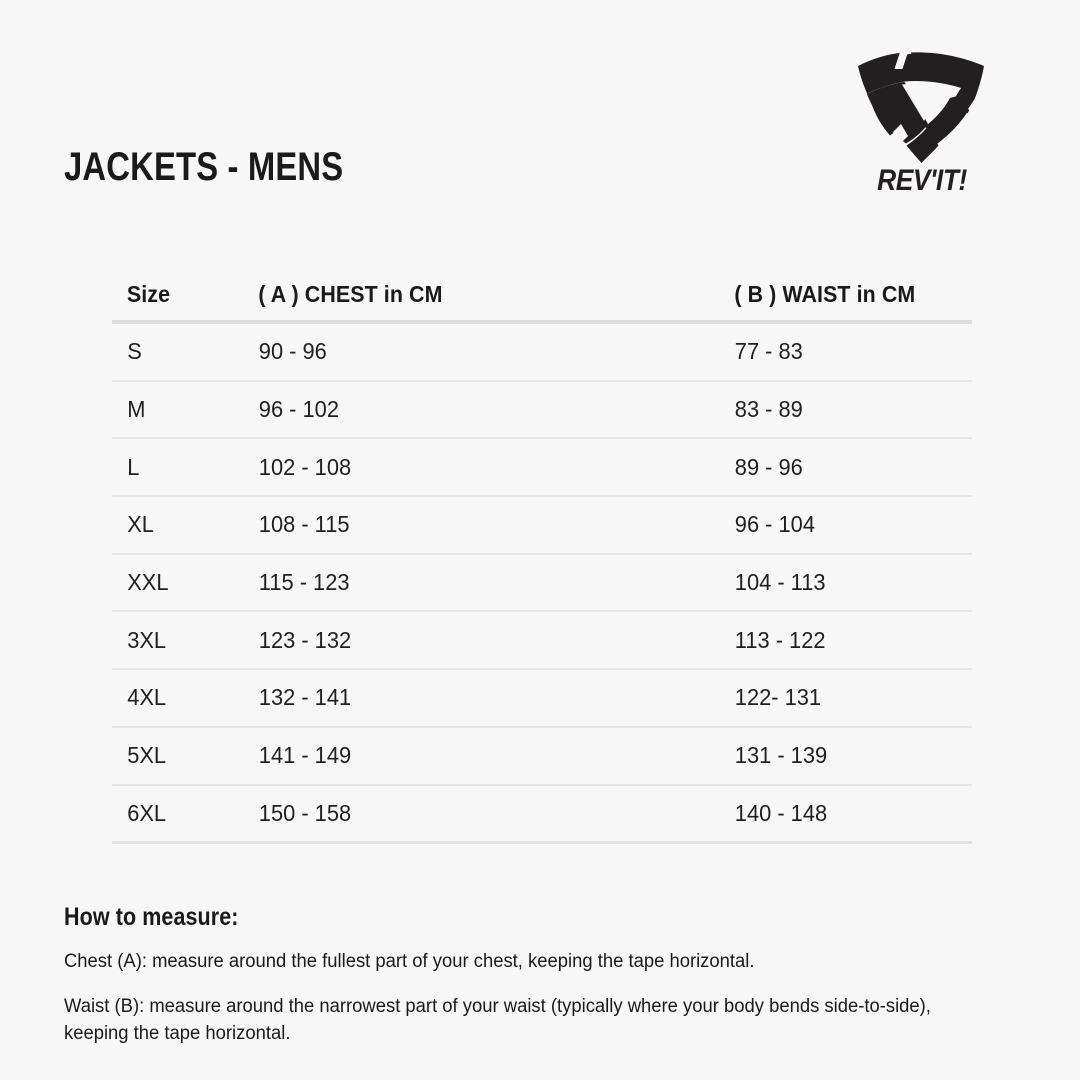  I want to click on cell-waist: 113 - 122, so click(780, 639).